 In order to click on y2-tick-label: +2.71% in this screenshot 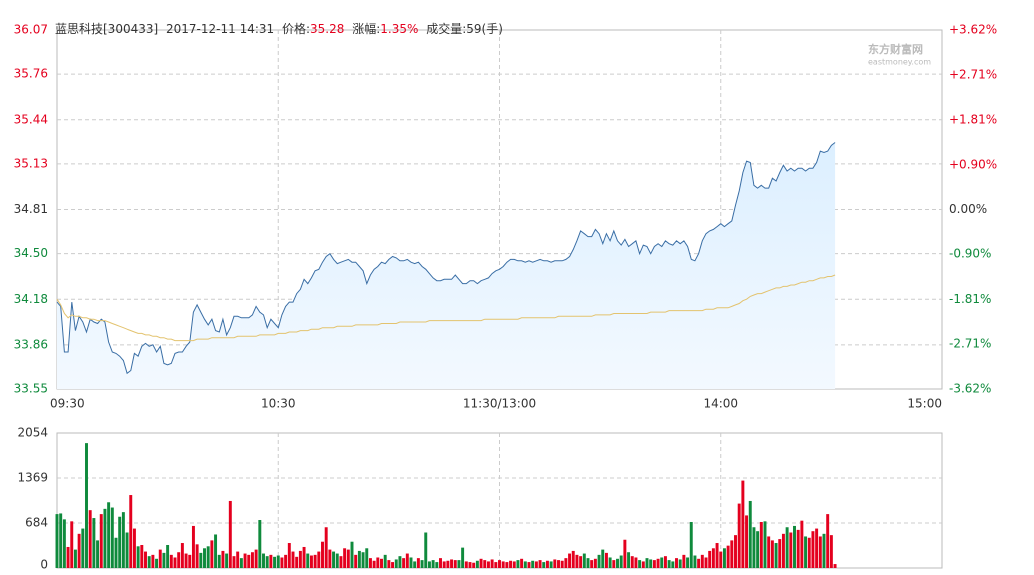, I will do `click(973, 75)`.